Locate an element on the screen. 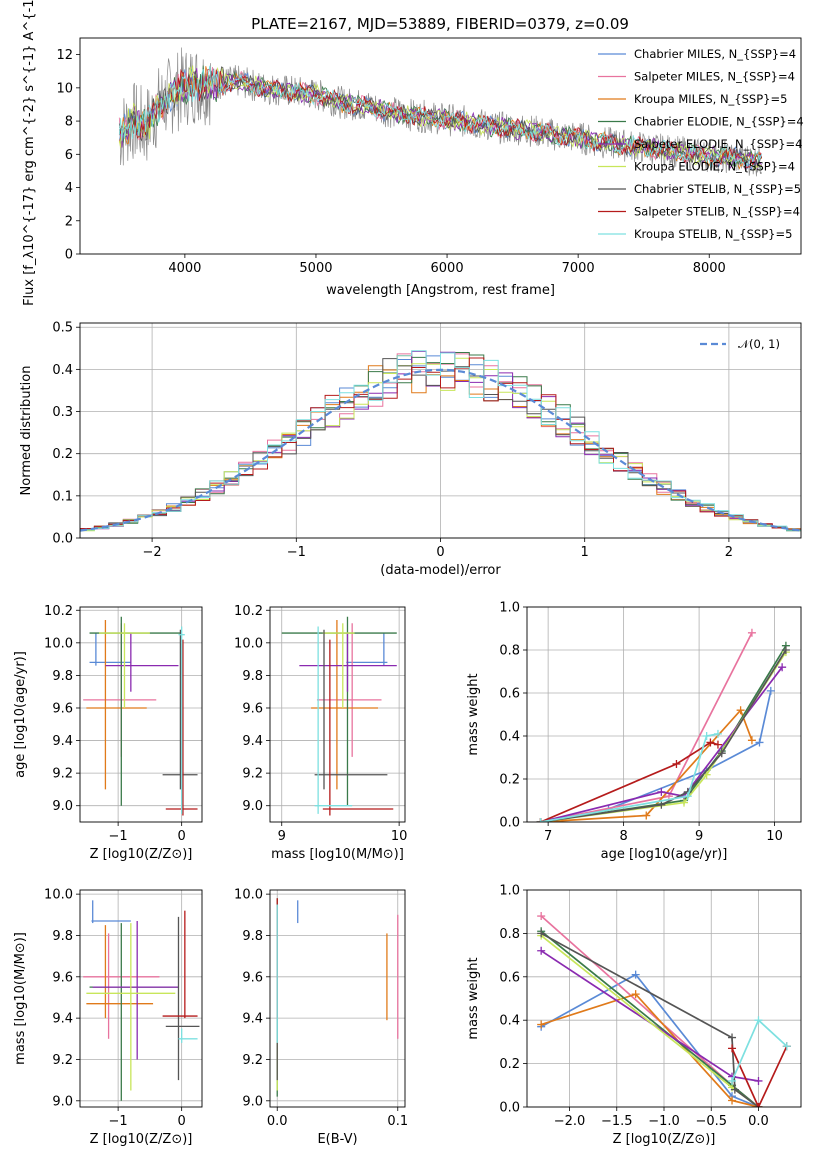 The width and height of the screenshot is (819, 1174). y-tick-label: 0.3 is located at coordinates (62, 412).